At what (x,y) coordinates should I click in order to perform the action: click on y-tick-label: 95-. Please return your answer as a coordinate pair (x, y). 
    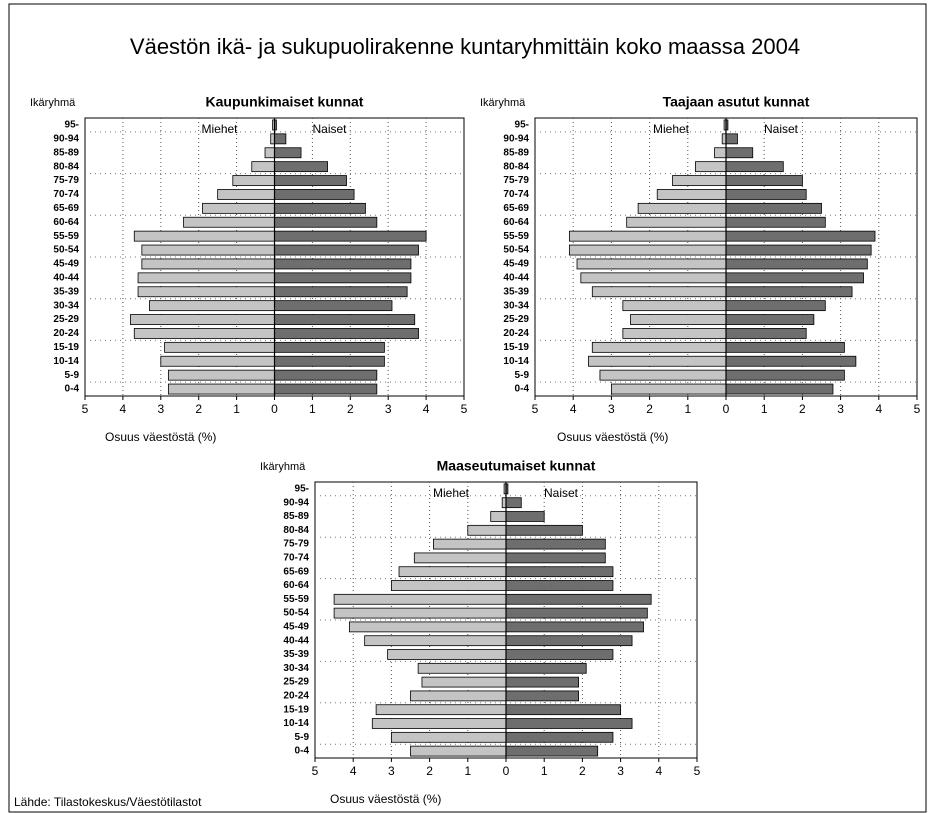
    Looking at the image, I should click on (72, 125).